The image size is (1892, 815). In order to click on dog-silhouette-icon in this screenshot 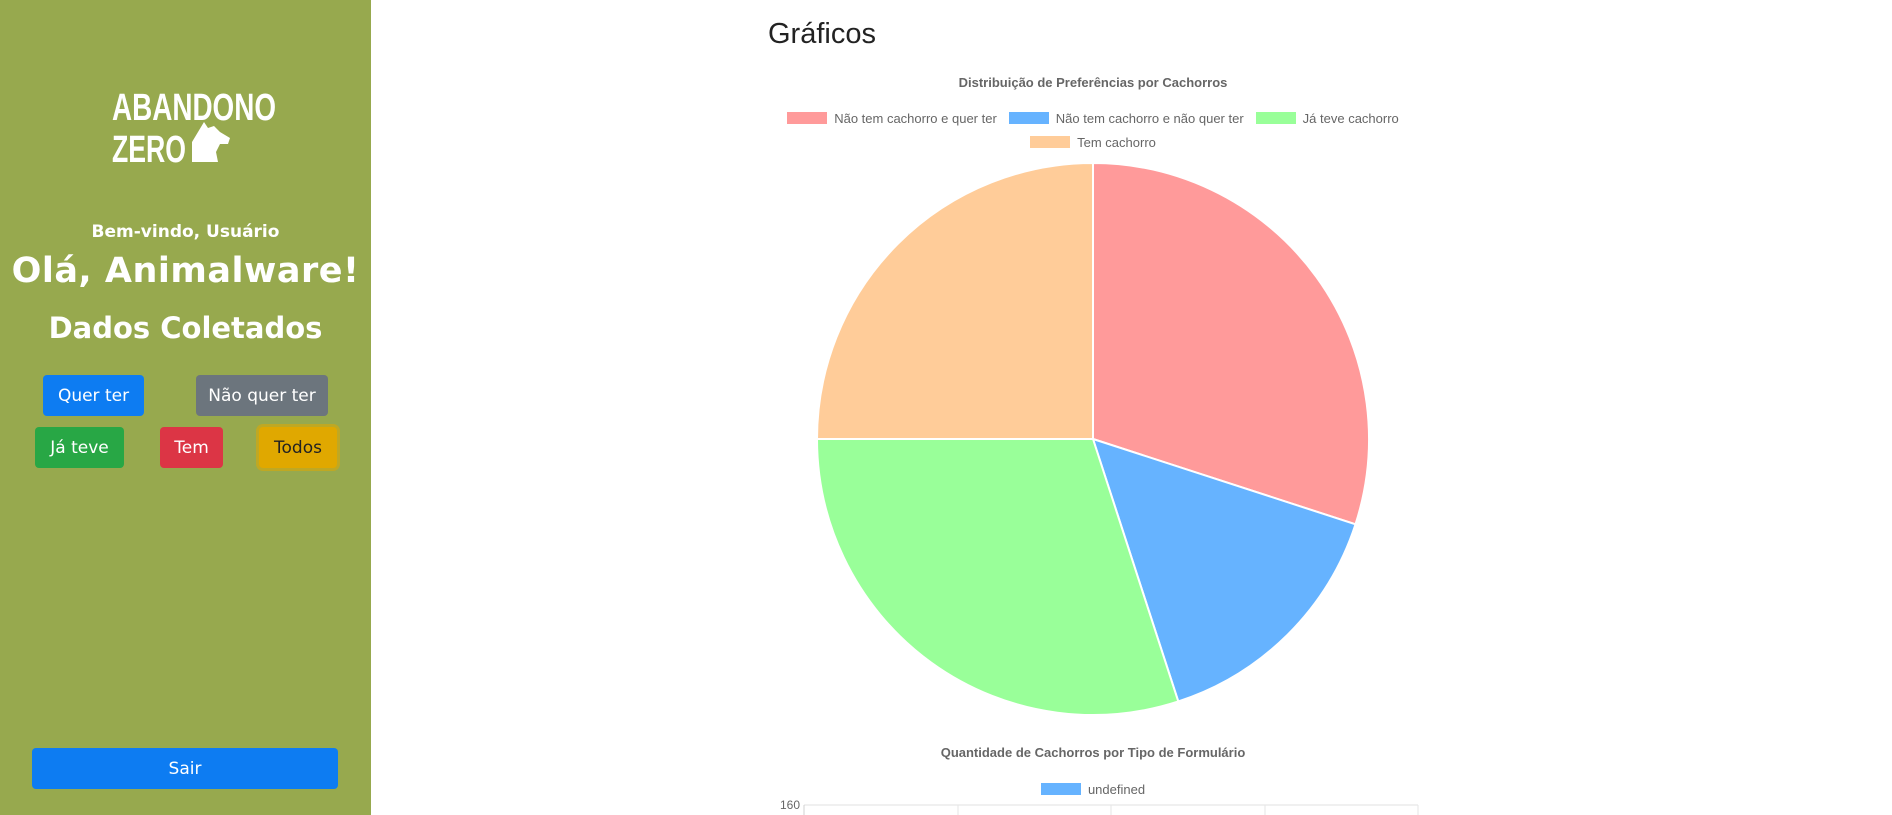, I will do `click(211, 142)`.